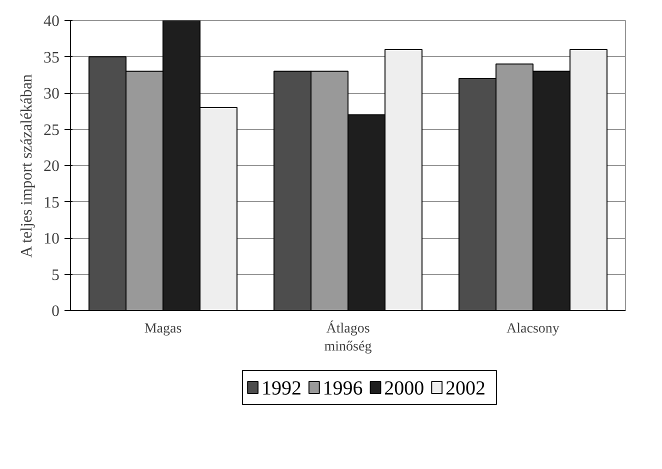 The width and height of the screenshot is (662, 469). I want to click on y-tick-label: 35, so click(52, 57).